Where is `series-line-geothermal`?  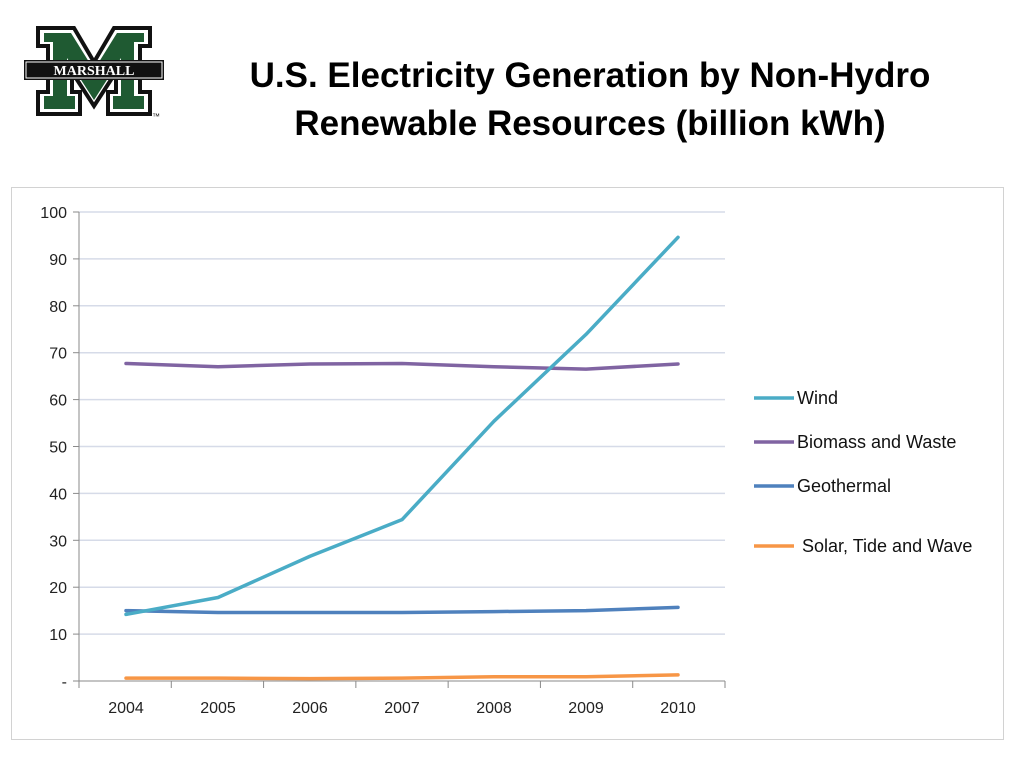 series-line-geothermal is located at coordinates (402, 610).